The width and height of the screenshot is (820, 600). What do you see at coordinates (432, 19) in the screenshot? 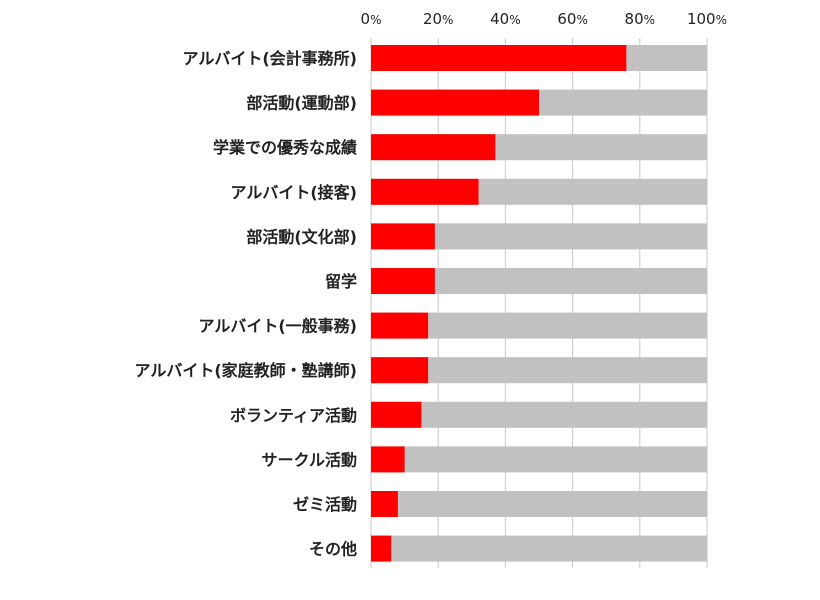
I see `x-tick-number: 20` at bounding box center [432, 19].